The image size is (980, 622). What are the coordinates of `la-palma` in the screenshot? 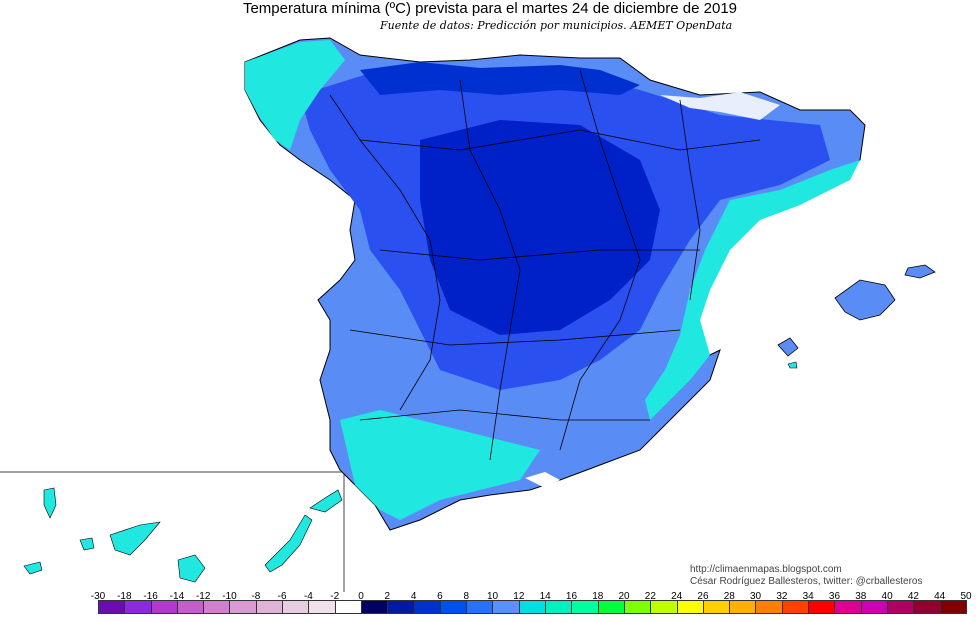 It's located at (50, 503).